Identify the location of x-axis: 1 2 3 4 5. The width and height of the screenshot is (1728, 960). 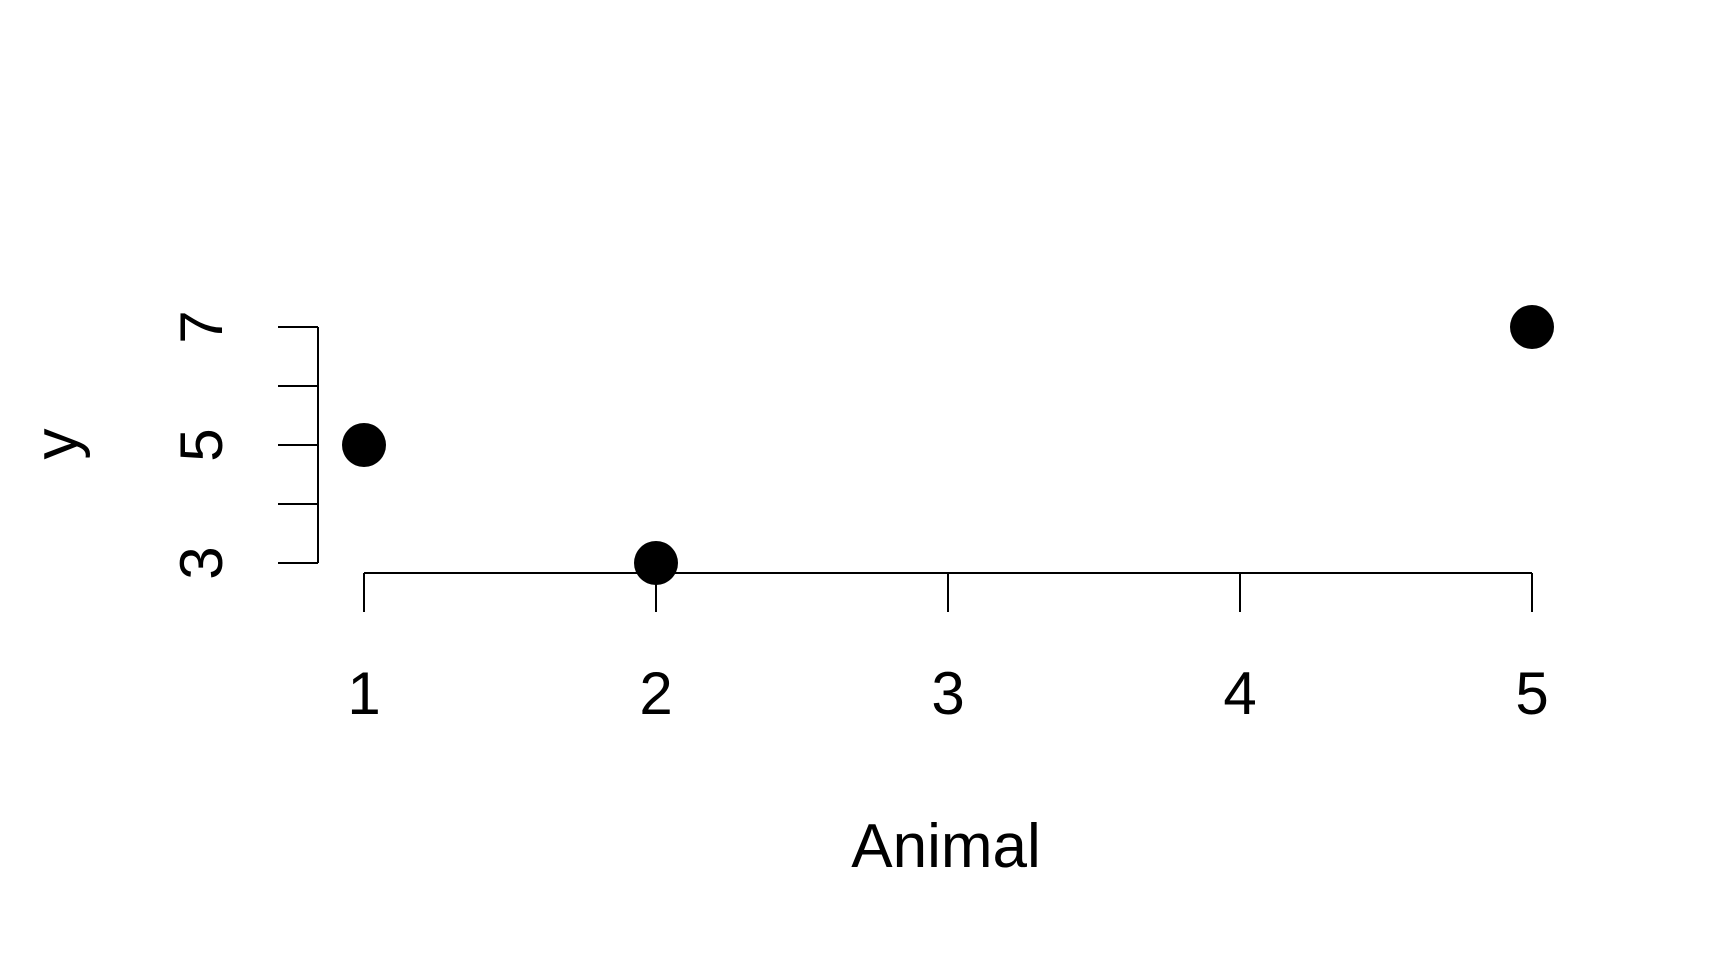
(948, 649).